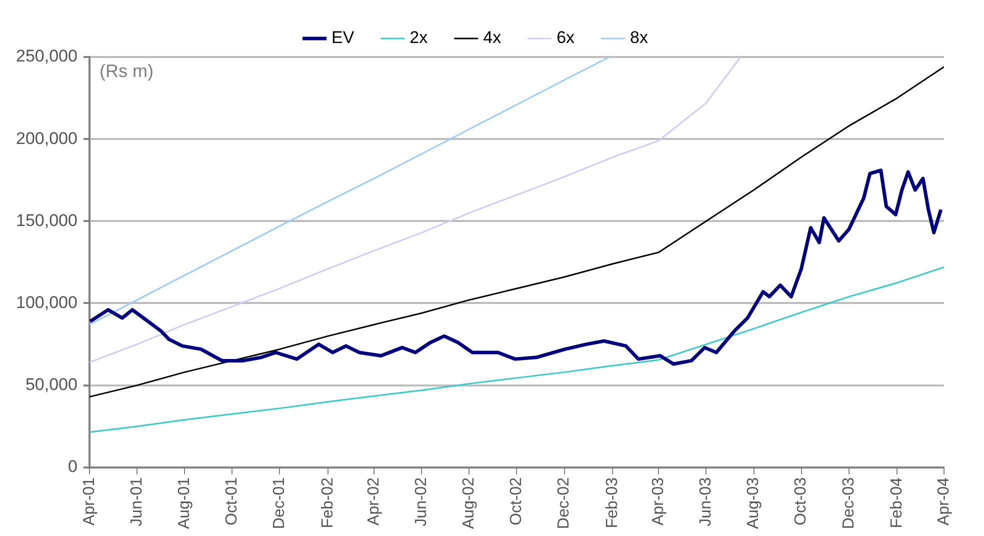 Image resolution: width=984 pixels, height=536 pixels. Describe the element at coordinates (566, 38) in the screenshot. I see `legend-label: 6x` at that location.